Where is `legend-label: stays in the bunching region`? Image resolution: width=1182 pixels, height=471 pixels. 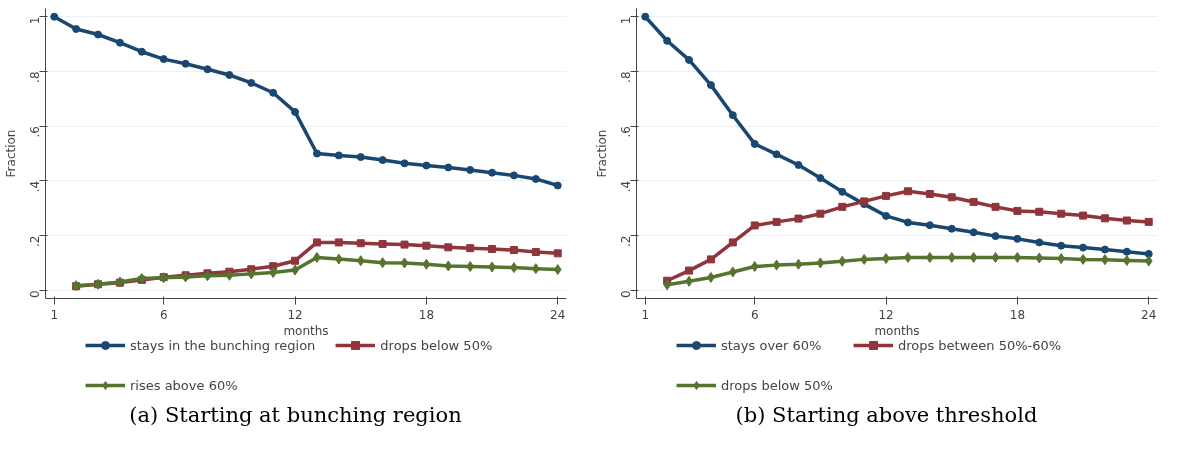 legend-label: stays in the bunching region is located at coordinates (223, 346).